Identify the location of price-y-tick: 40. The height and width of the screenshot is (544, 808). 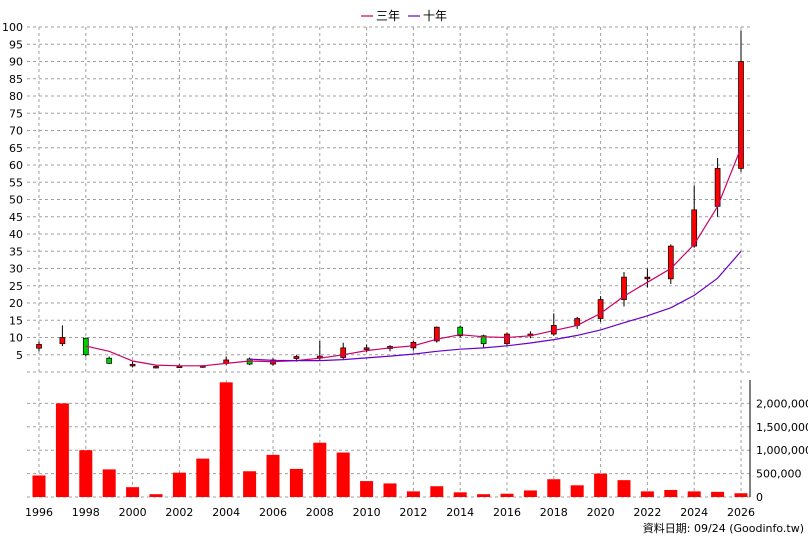
(16, 234).